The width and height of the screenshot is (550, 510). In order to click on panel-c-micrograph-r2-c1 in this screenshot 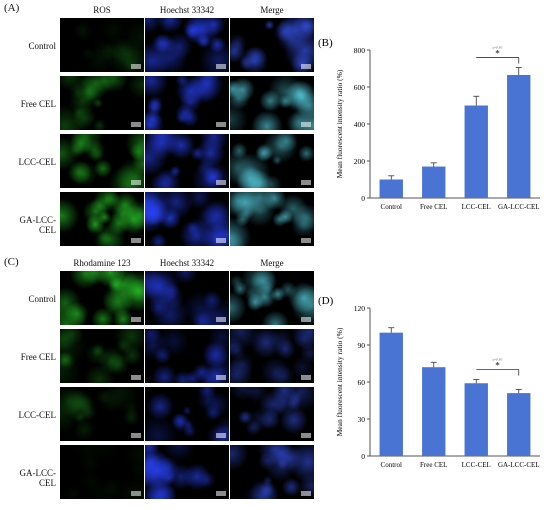, I will do `click(102, 356)`.